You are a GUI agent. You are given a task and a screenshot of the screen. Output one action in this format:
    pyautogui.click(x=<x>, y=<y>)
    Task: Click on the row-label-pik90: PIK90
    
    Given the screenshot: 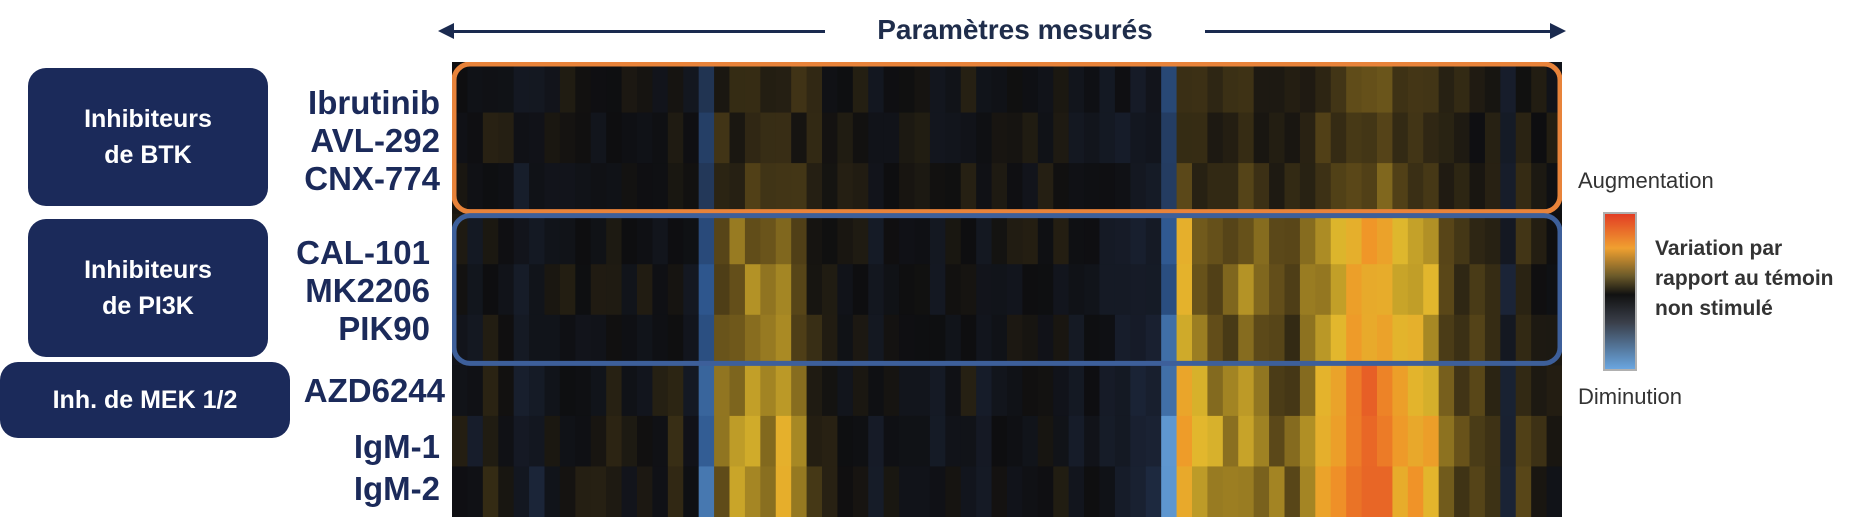 What is the action you would take?
    pyautogui.click(x=384, y=328)
    